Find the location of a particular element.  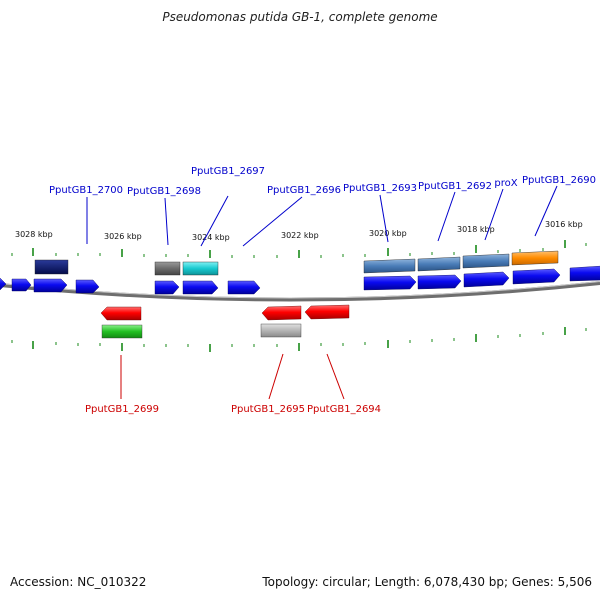

scale-label-3028: 3028 kbp is located at coordinates (34, 234).